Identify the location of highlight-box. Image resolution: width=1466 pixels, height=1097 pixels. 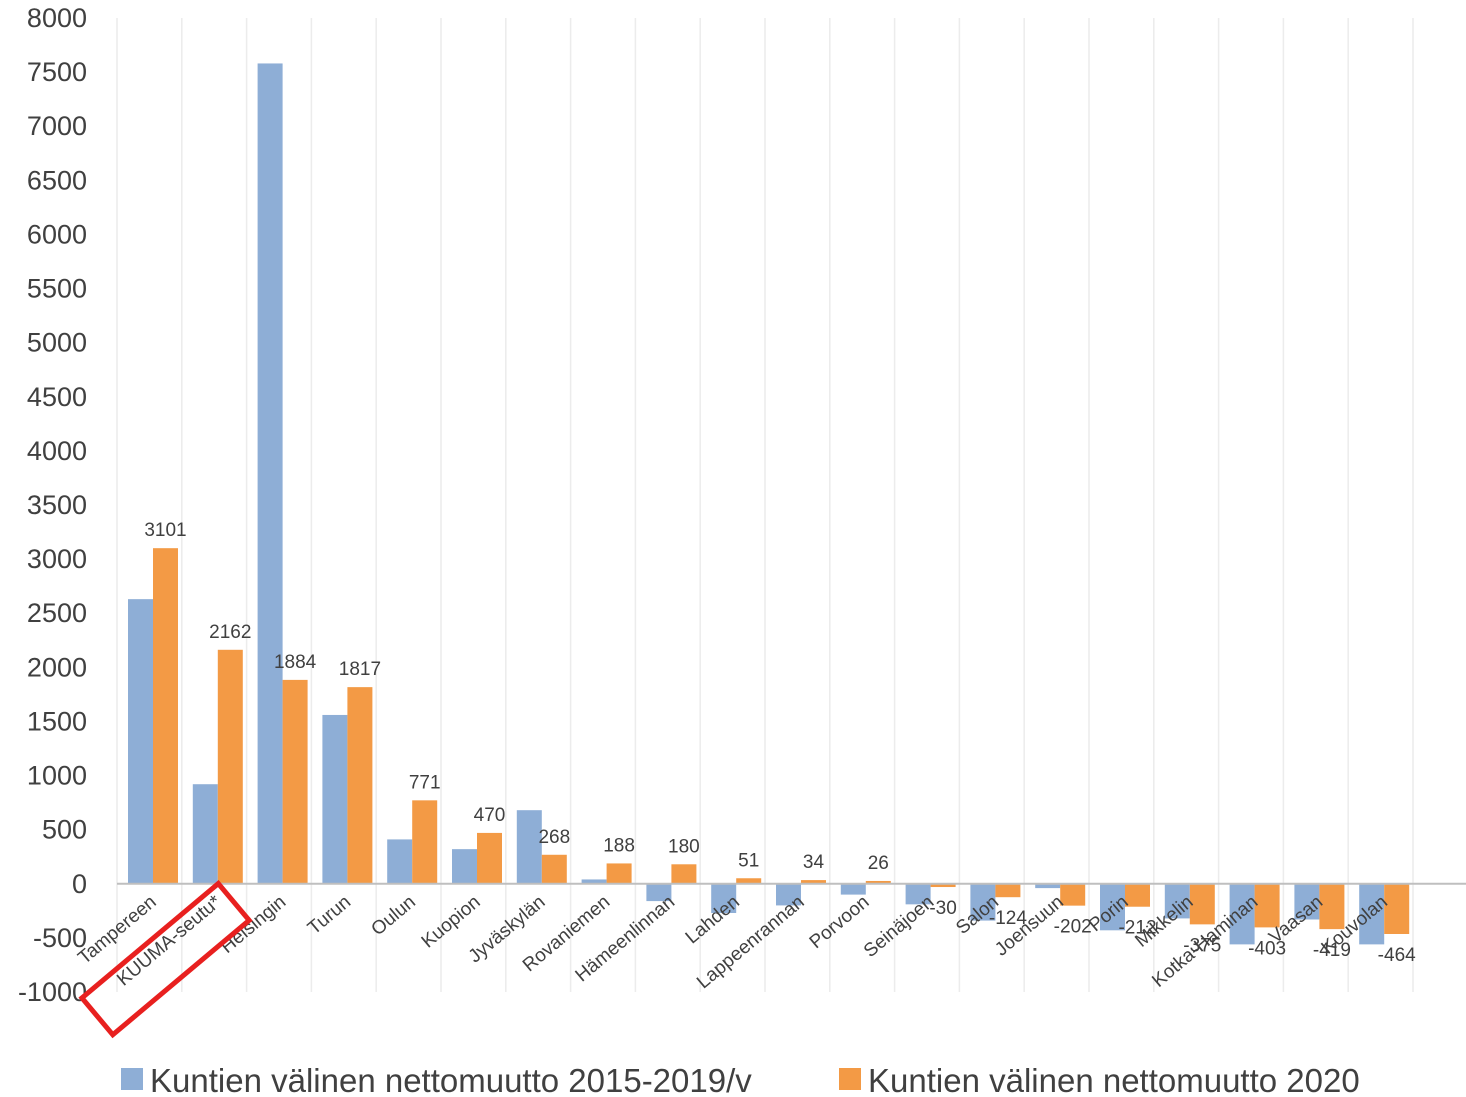
(165, 959).